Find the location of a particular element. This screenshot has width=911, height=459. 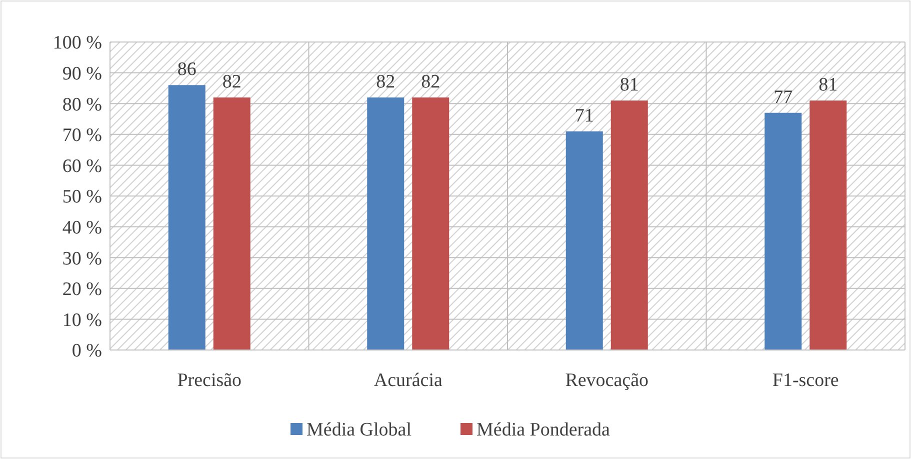

y-tick-label: 10 % is located at coordinates (82, 320).